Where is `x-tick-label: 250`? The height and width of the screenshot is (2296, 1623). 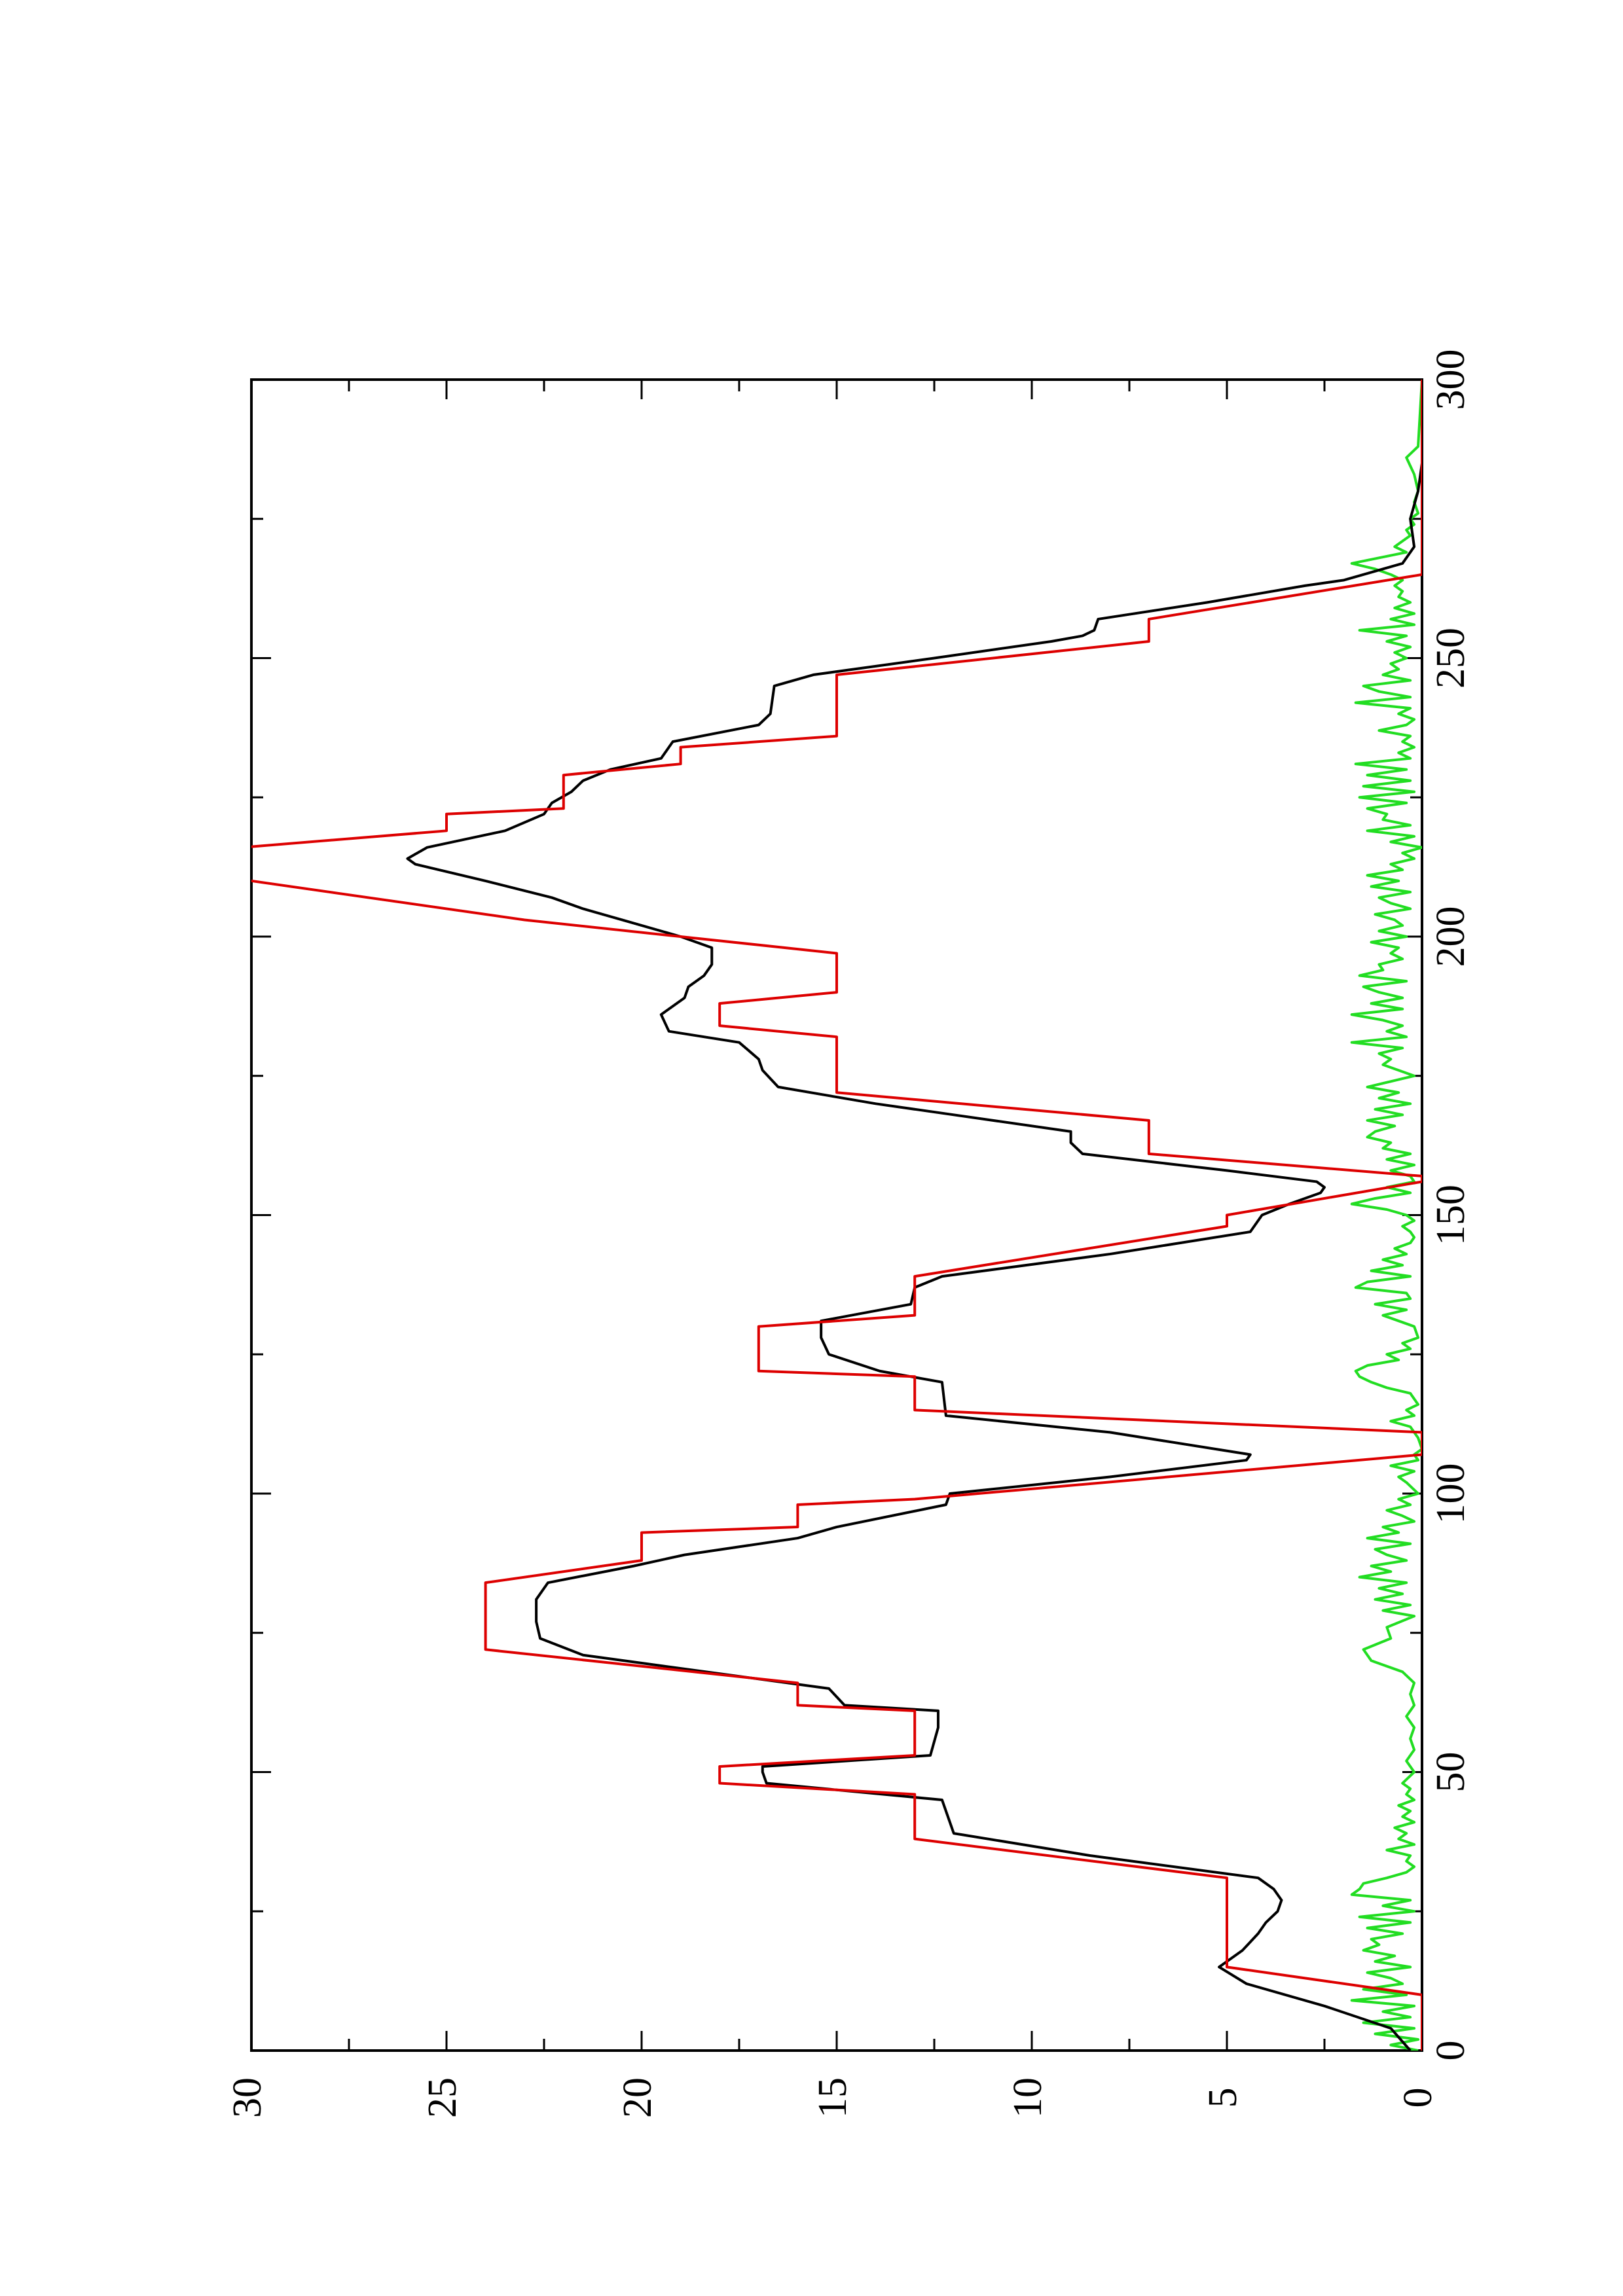 x-tick-label: 250 is located at coordinates (1451, 658).